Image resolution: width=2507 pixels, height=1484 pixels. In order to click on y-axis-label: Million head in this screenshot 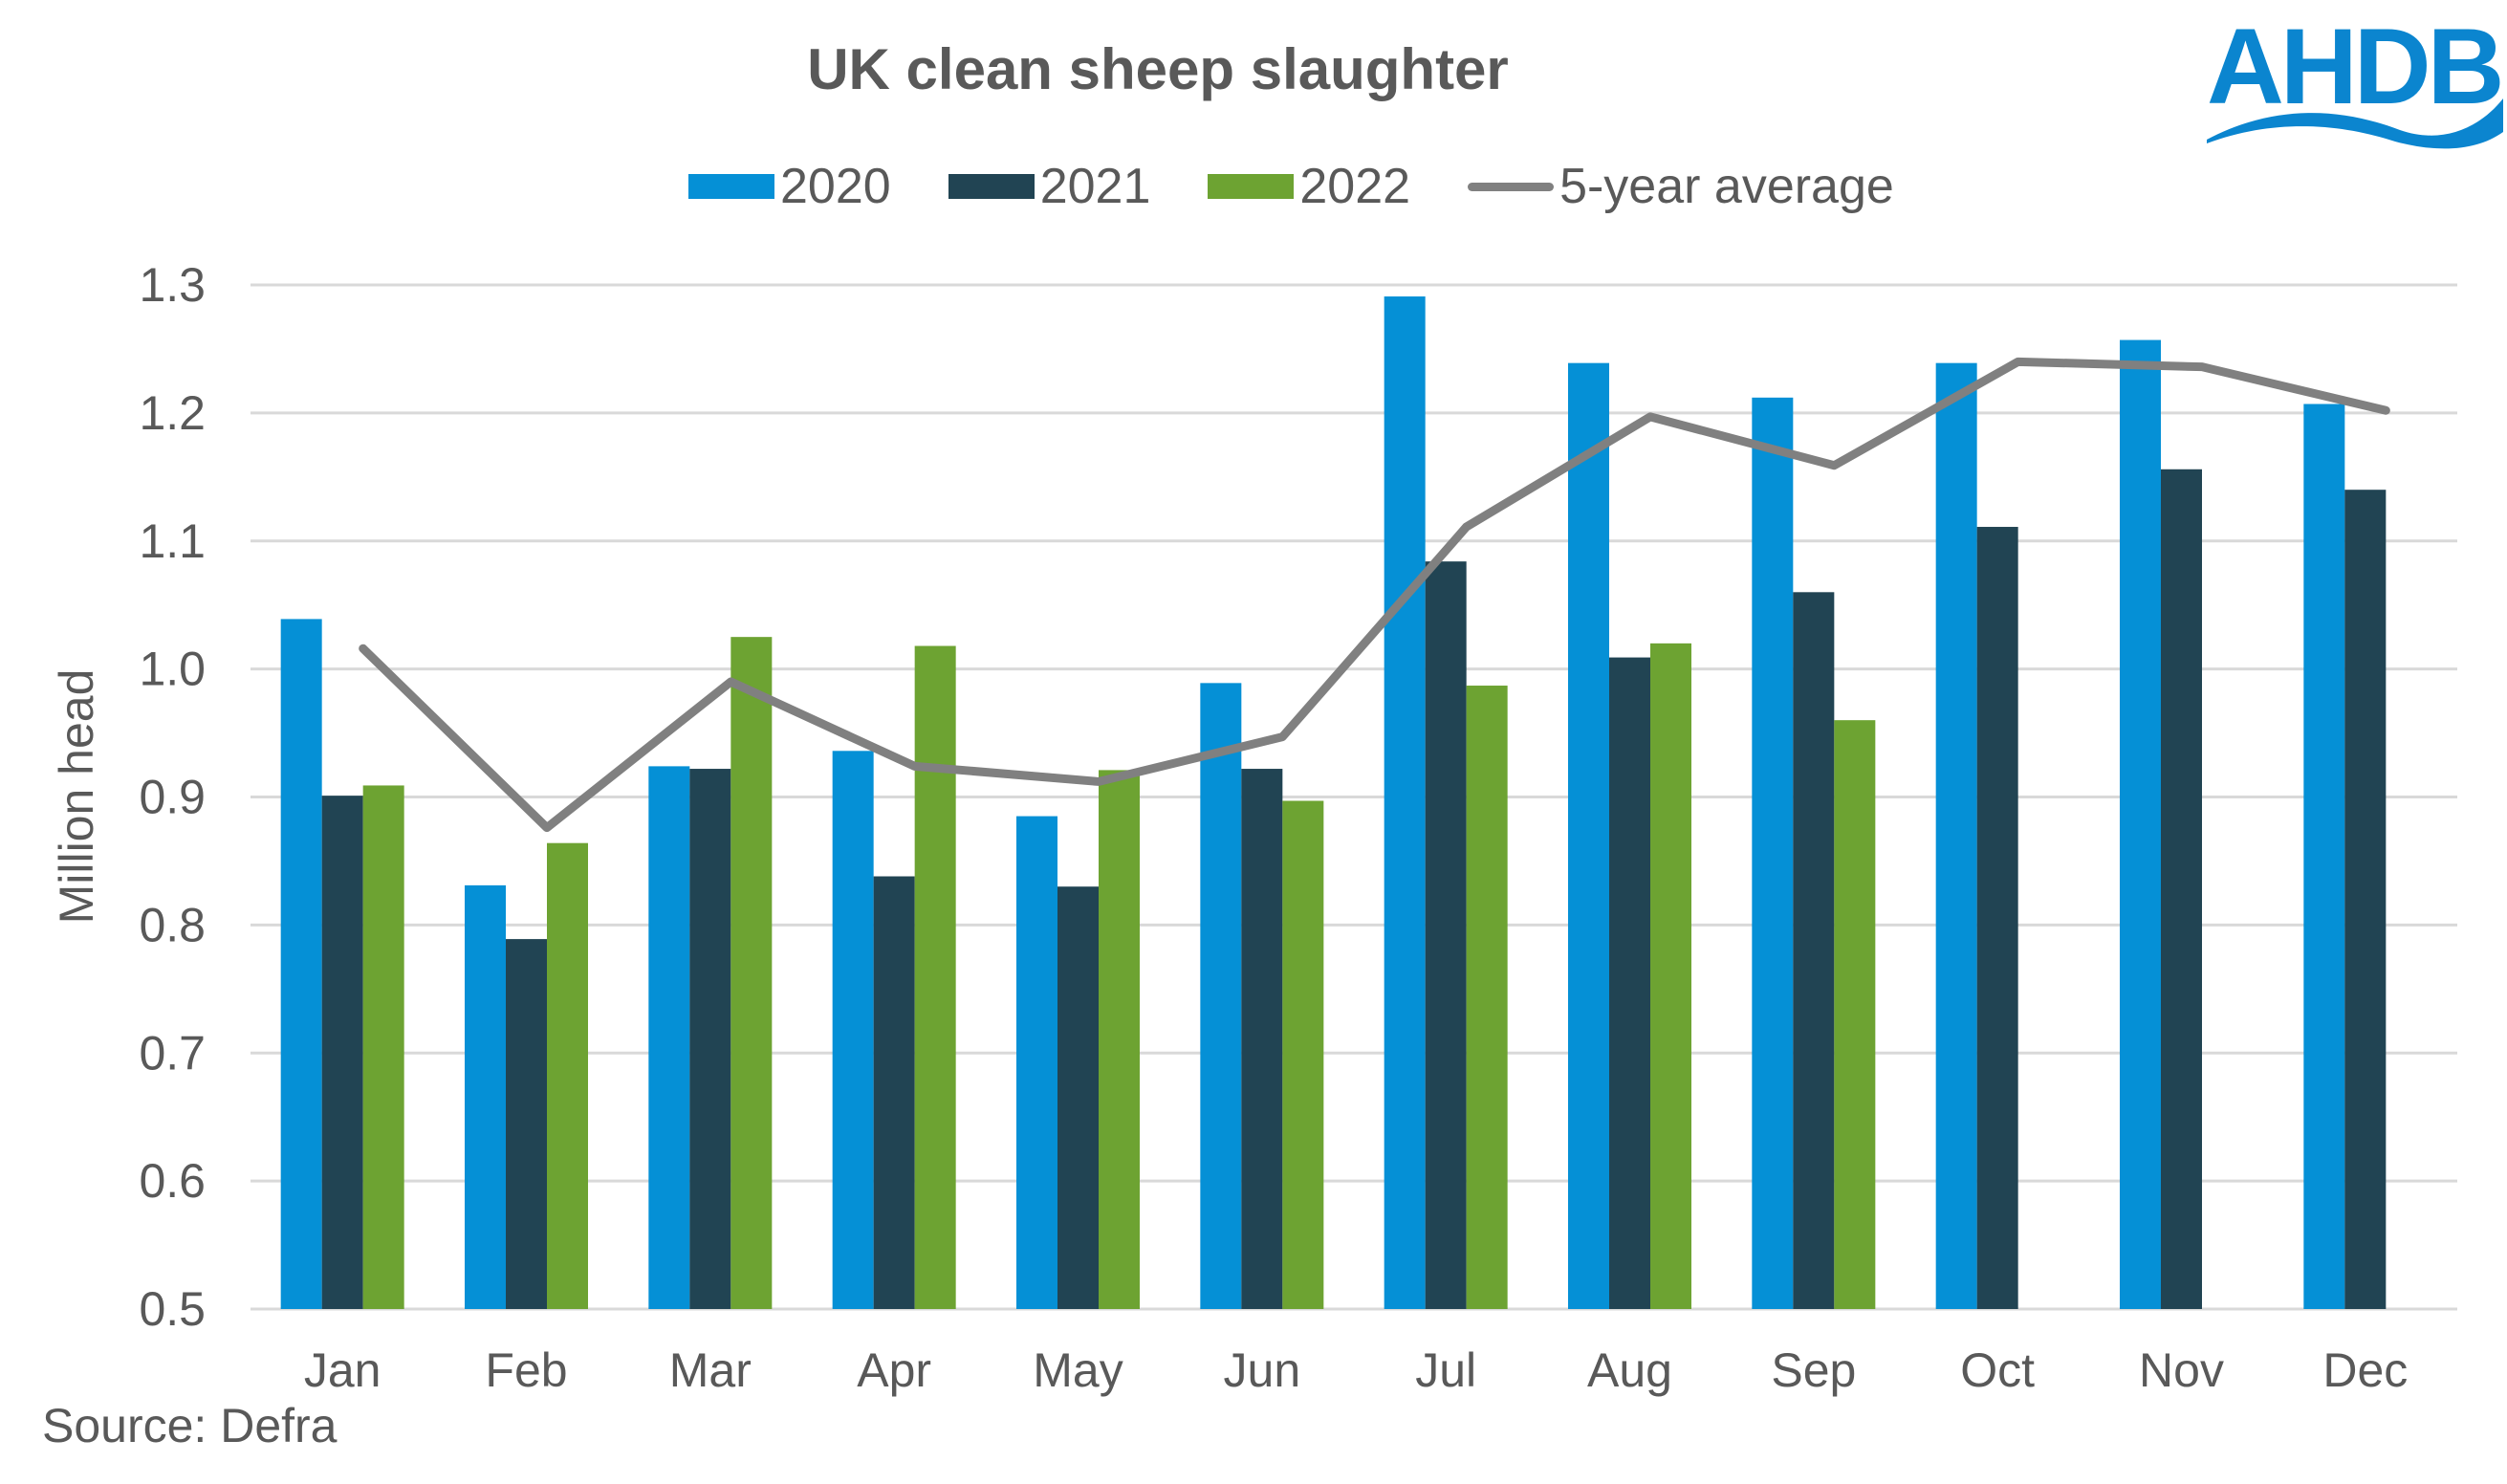, I will do `click(76, 797)`.